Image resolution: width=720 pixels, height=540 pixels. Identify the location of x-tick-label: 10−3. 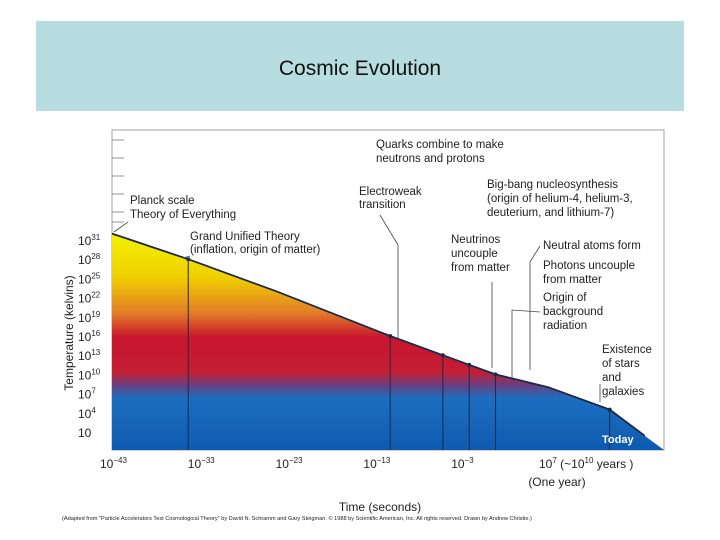
(462, 463).